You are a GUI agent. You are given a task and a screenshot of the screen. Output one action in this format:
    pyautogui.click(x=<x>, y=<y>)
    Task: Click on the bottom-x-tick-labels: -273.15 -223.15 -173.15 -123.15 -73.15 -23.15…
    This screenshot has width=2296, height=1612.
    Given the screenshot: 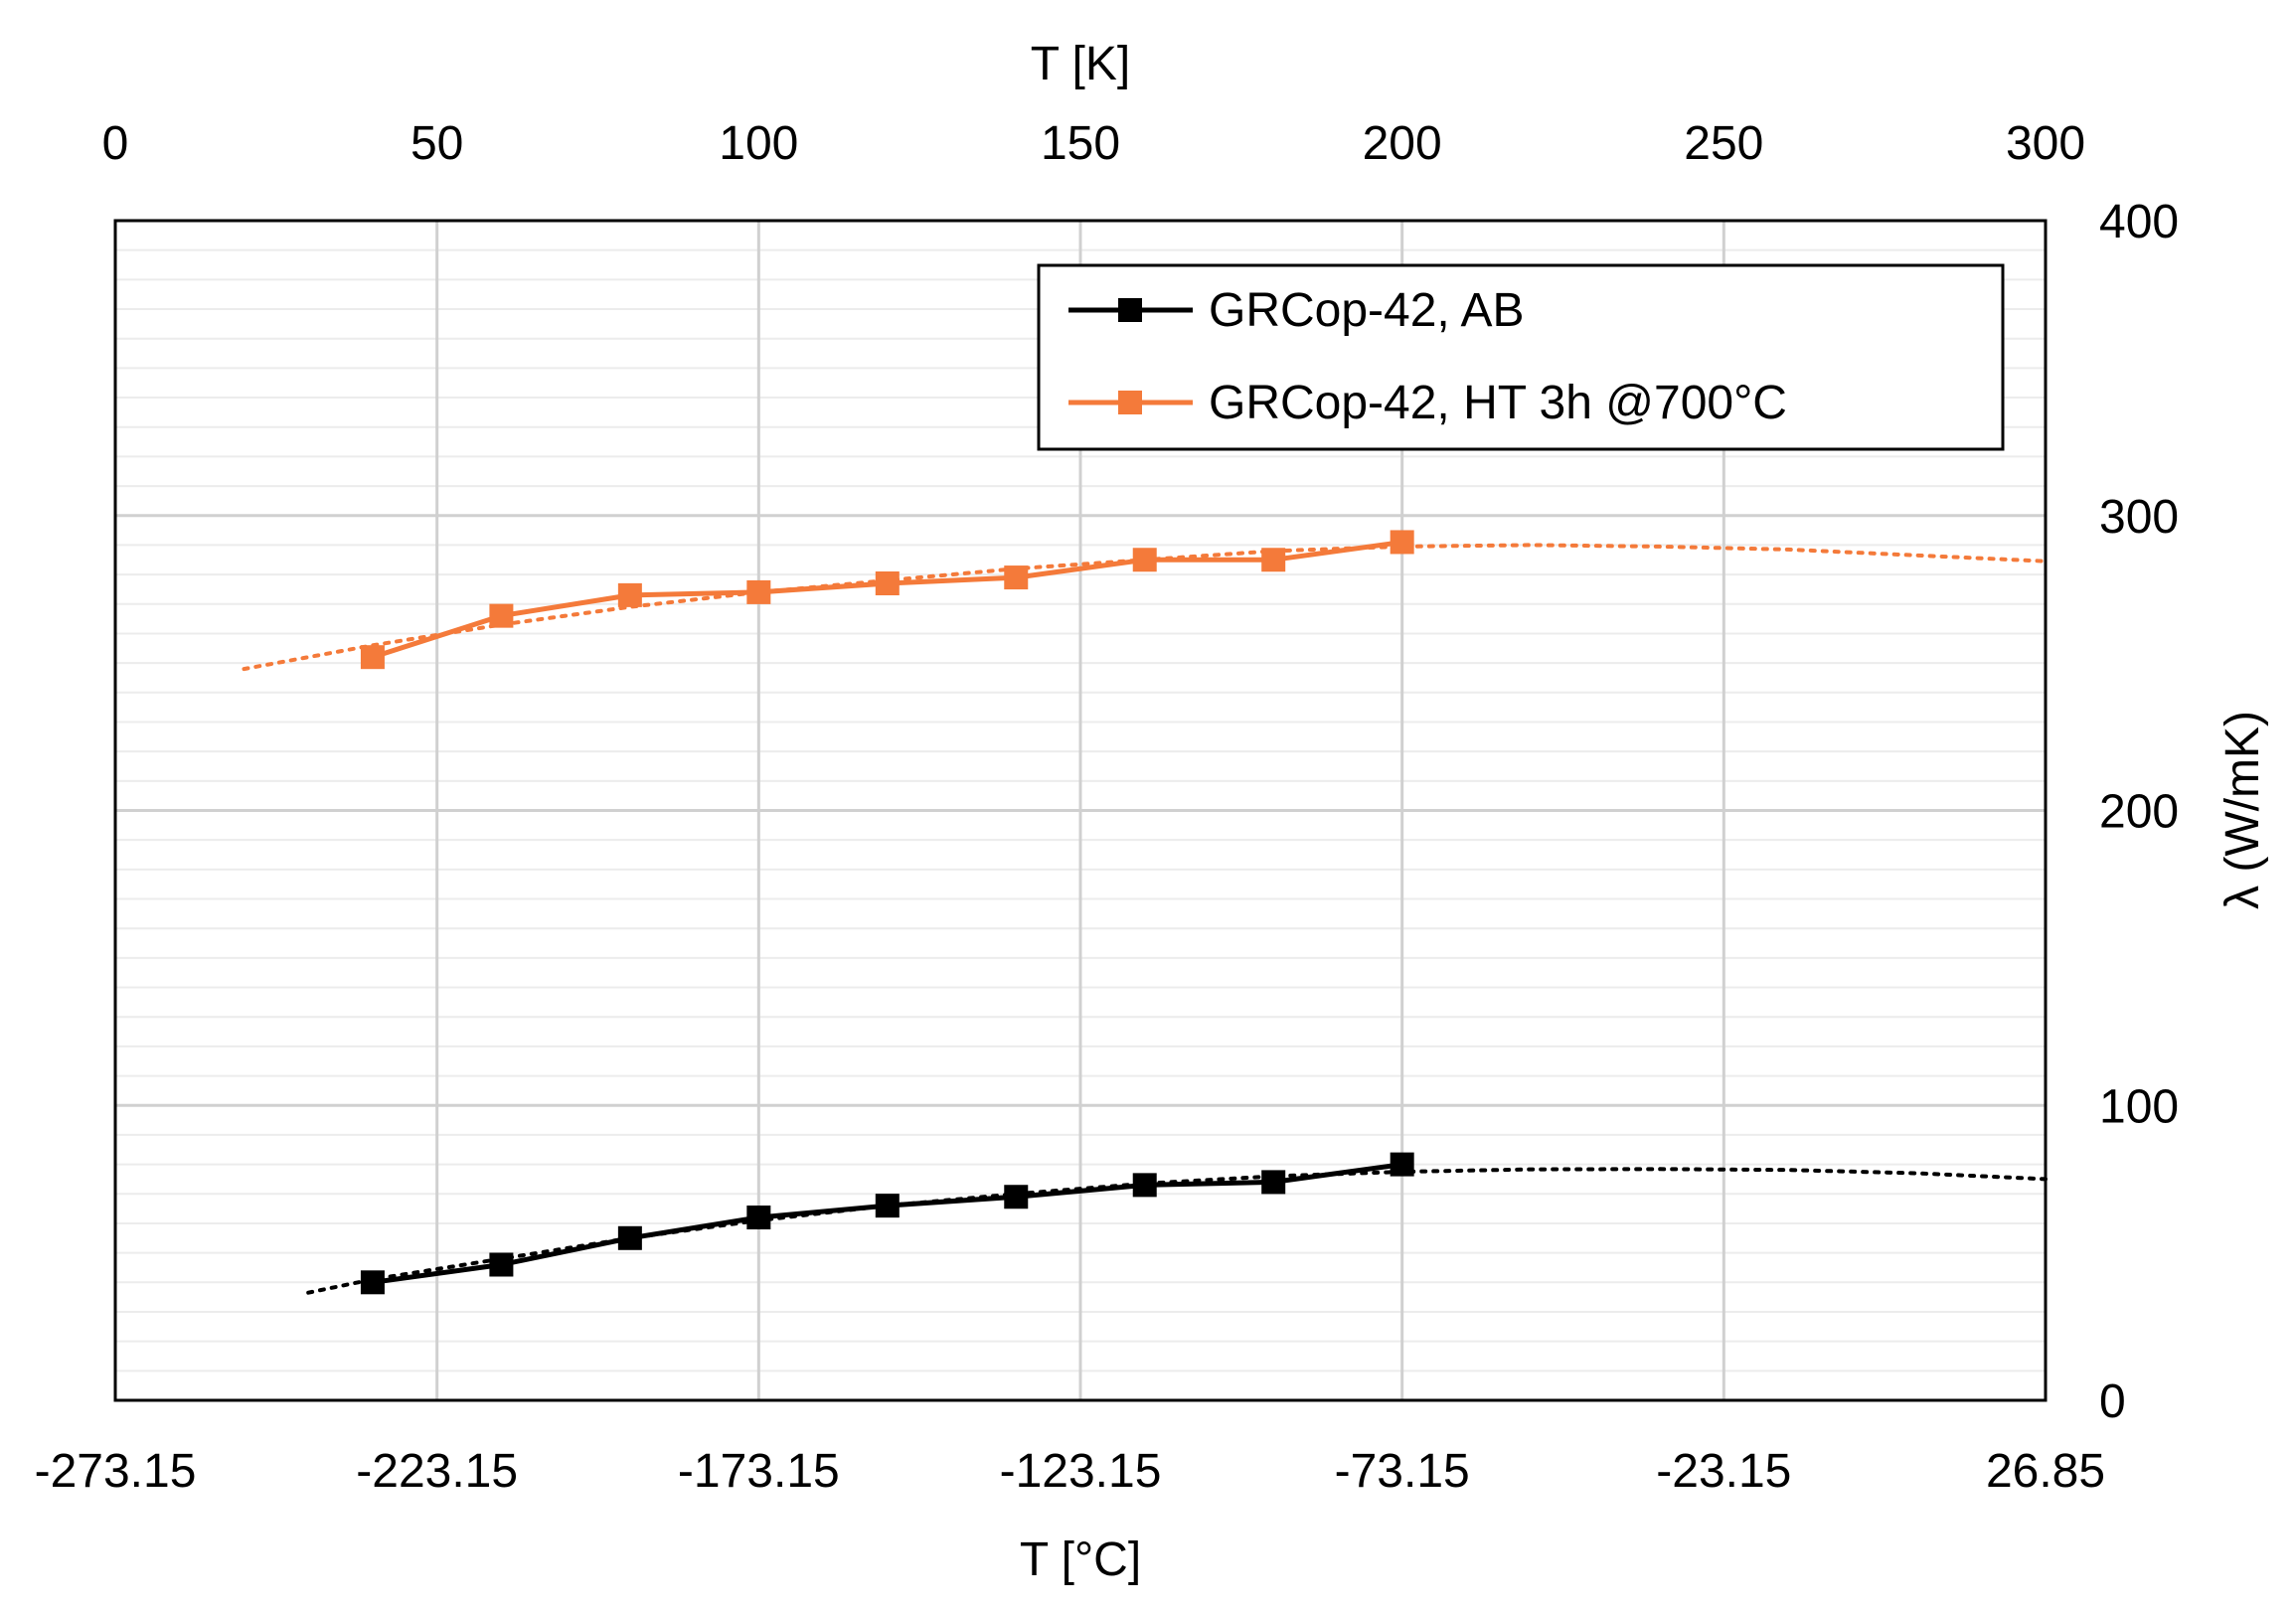 What is the action you would take?
    pyautogui.click(x=1070, y=1471)
    